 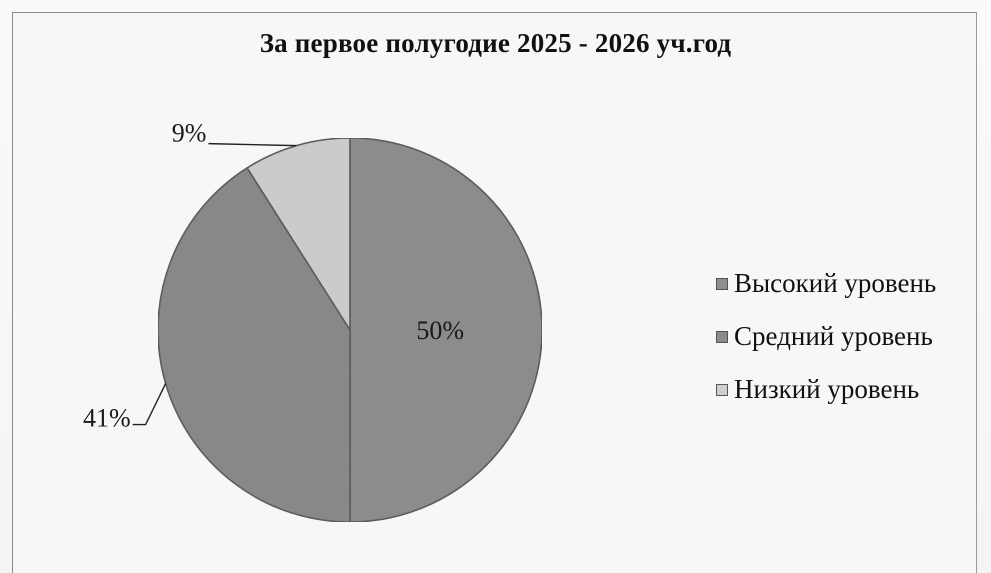 What do you see at coordinates (722, 283) in the screenshot?
I see `legend-swatch-high` at bounding box center [722, 283].